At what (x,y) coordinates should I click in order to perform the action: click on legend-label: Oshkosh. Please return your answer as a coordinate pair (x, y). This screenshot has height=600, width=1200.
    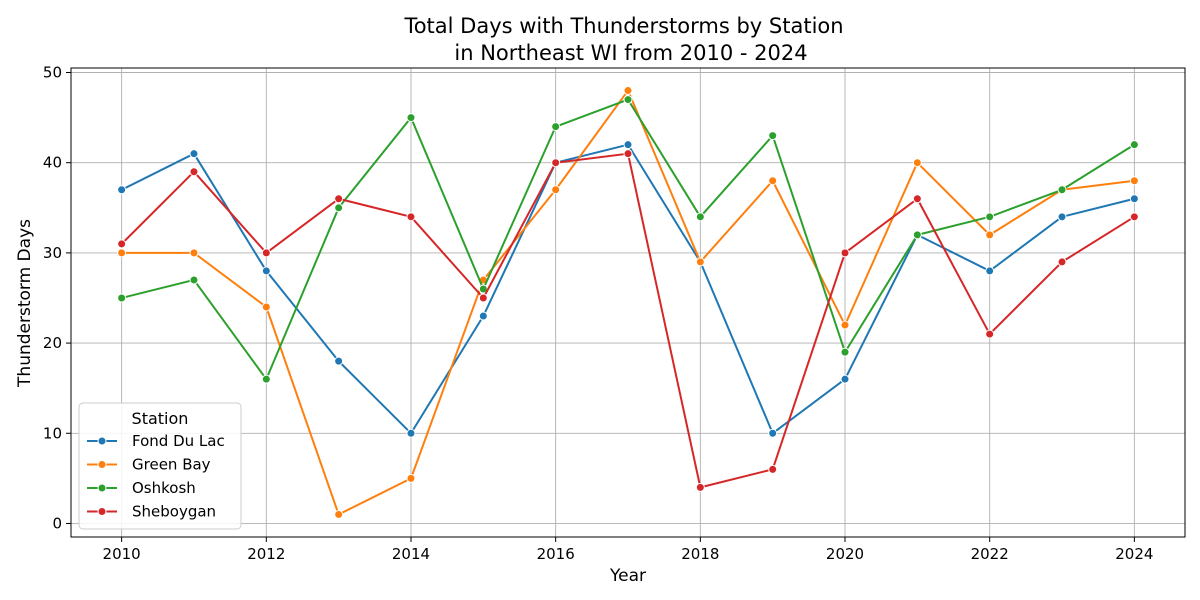
    Looking at the image, I should click on (164, 488).